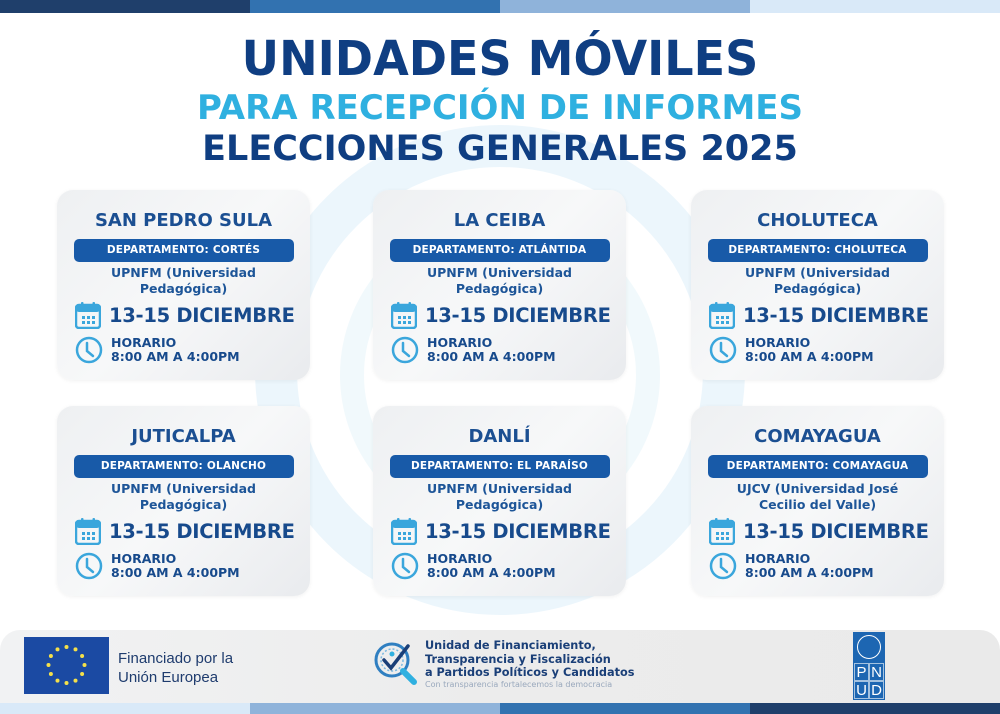  I want to click on title-subtitle: PARA RECEPCIÓN DE INFORMES, so click(500, 108).